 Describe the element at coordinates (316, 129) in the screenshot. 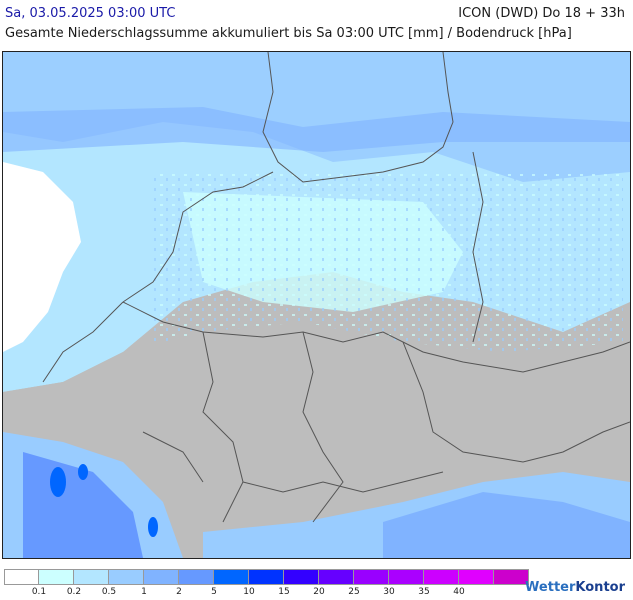

I see `rain-streak` at that location.